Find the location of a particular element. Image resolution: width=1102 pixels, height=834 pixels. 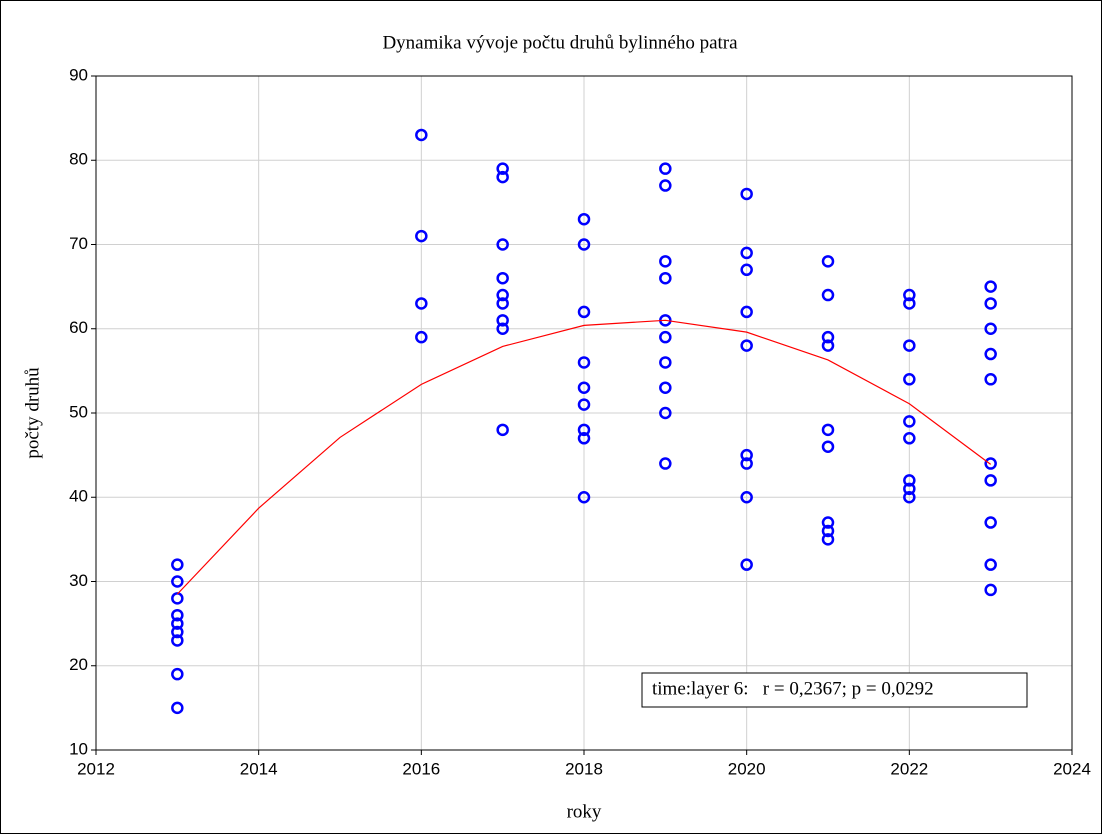

x-tick-label: 2020 is located at coordinates (747, 768).